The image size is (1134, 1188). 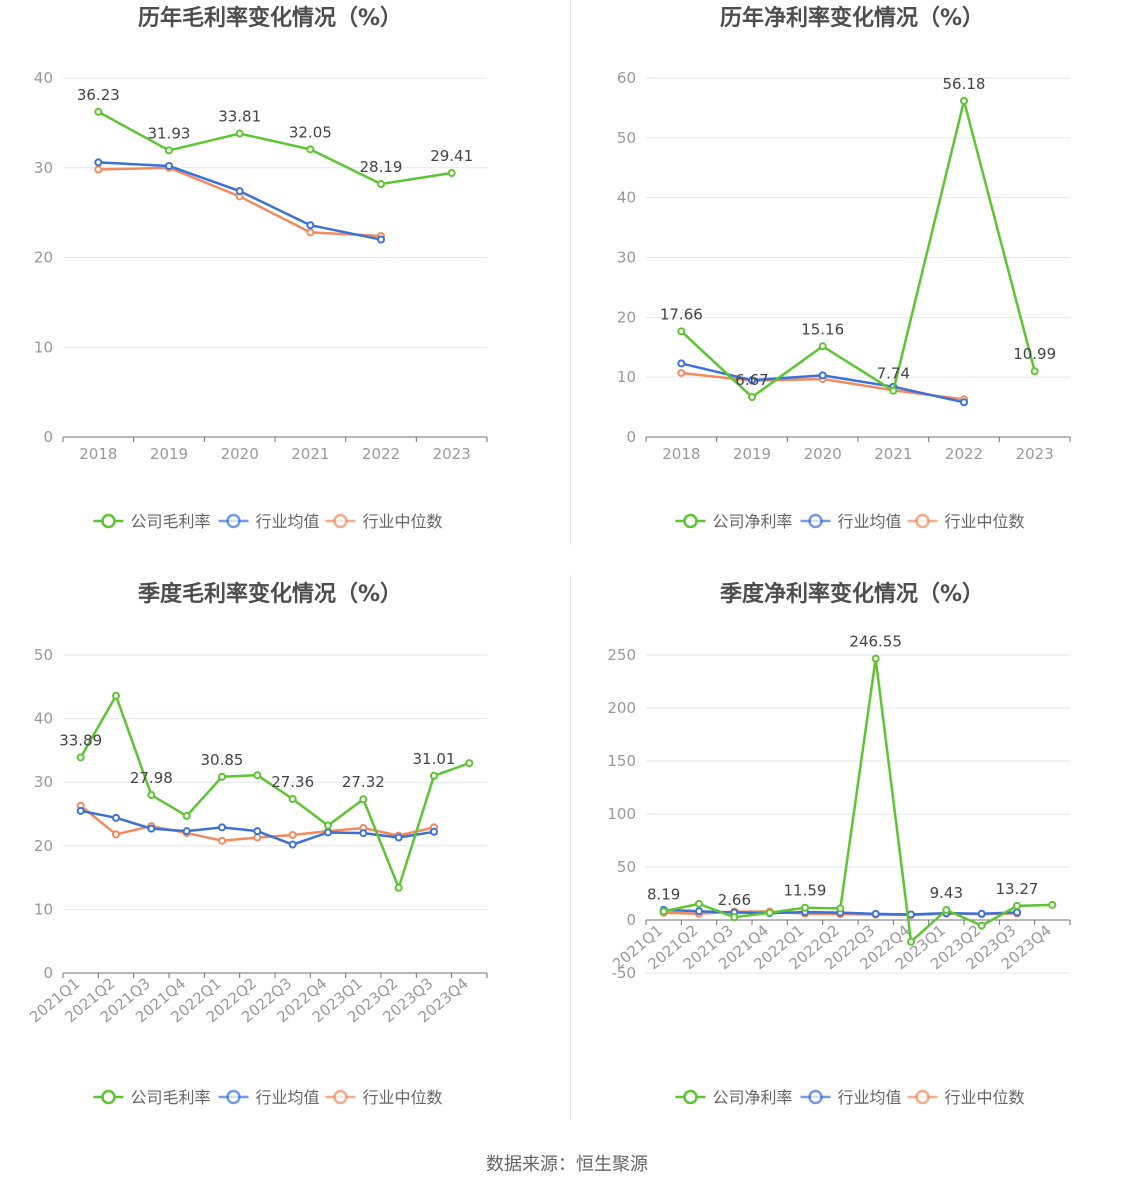 I want to click on legend-label: 行业均值, so click(x=288, y=1097).